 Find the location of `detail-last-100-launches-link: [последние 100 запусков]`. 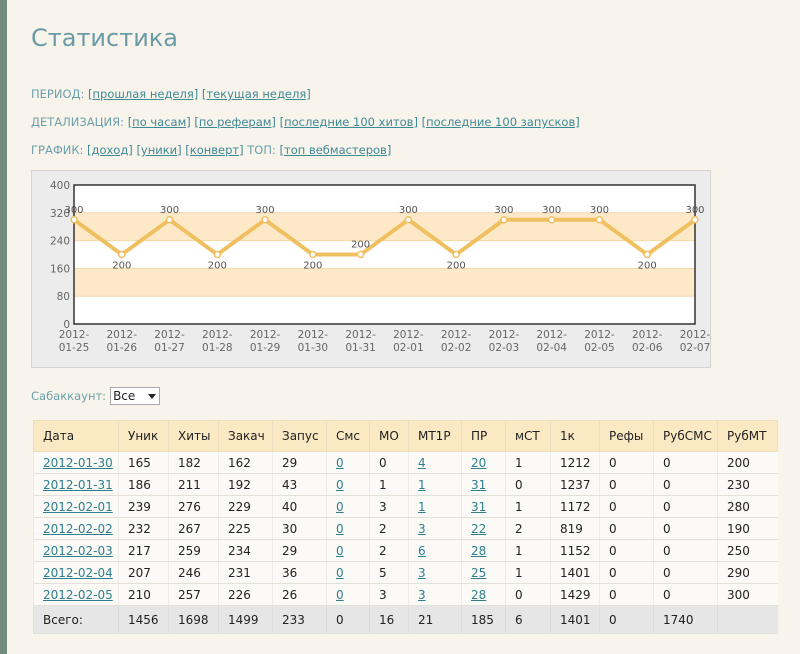

detail-last-100-launches-link: [последние 100 запусков] is located at coordinates (500, 122).